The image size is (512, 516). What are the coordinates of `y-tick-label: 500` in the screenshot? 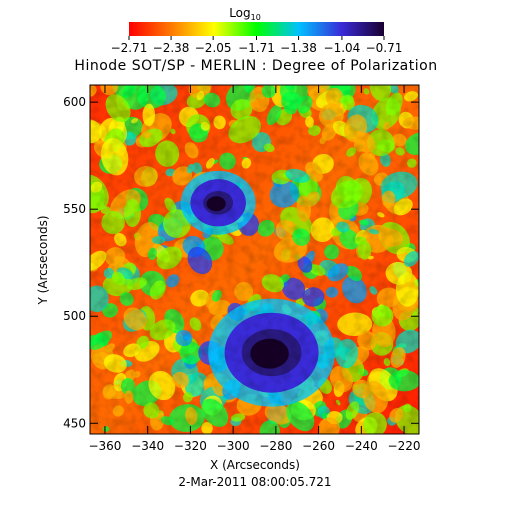 It's located at (74, 316).